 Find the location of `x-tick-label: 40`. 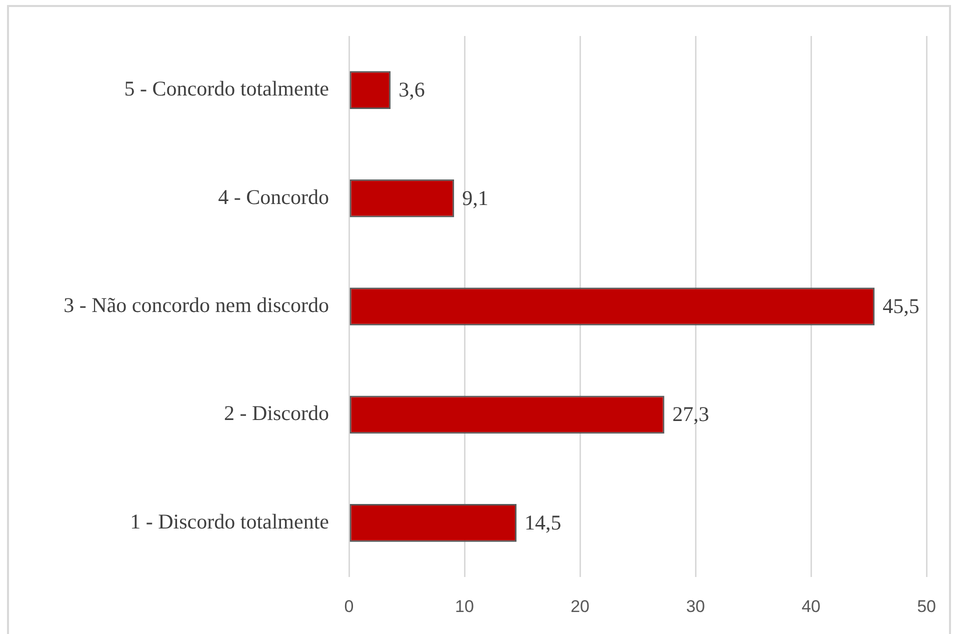

x-tick-label: 40 is located at coordinates (811, 606).